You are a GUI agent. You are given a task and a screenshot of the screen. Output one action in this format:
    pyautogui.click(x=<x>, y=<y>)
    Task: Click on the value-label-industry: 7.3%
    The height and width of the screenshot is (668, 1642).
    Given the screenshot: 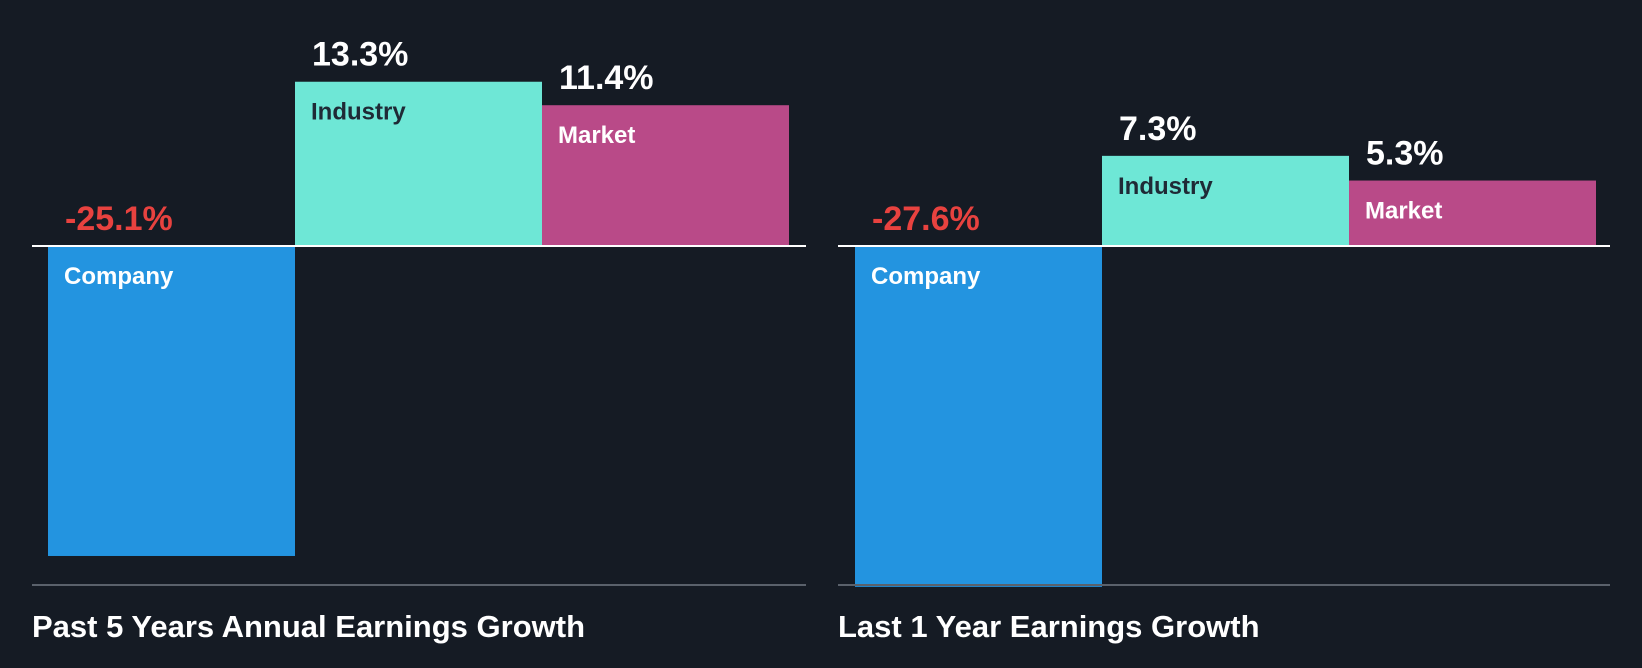 What is the action you would take?
    pyautogui.click(x=1158, y=129)
    